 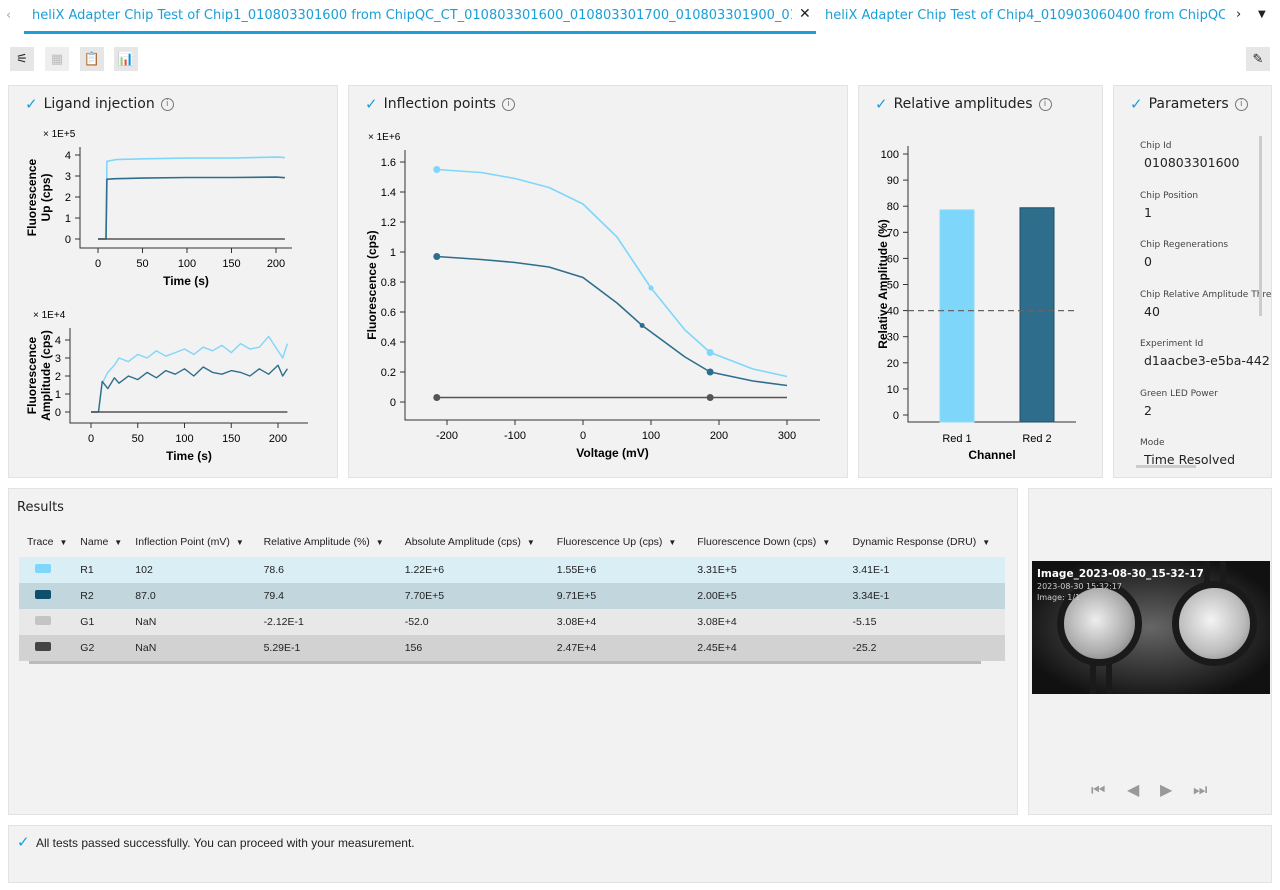 I want to click on column-header: Absolute Amplitude (cps) ▼, so click(x=473, y=542).